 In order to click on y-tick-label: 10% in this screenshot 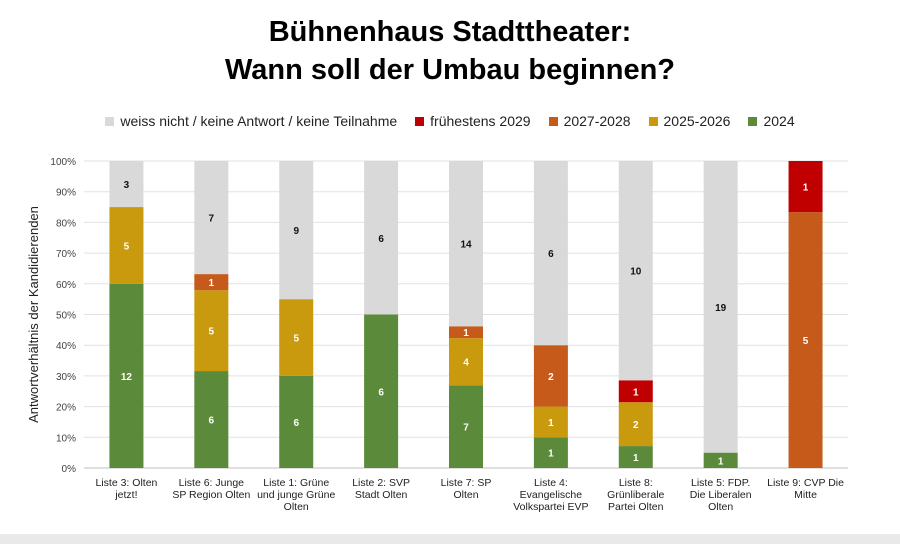, I will do `click(66, 438)`.